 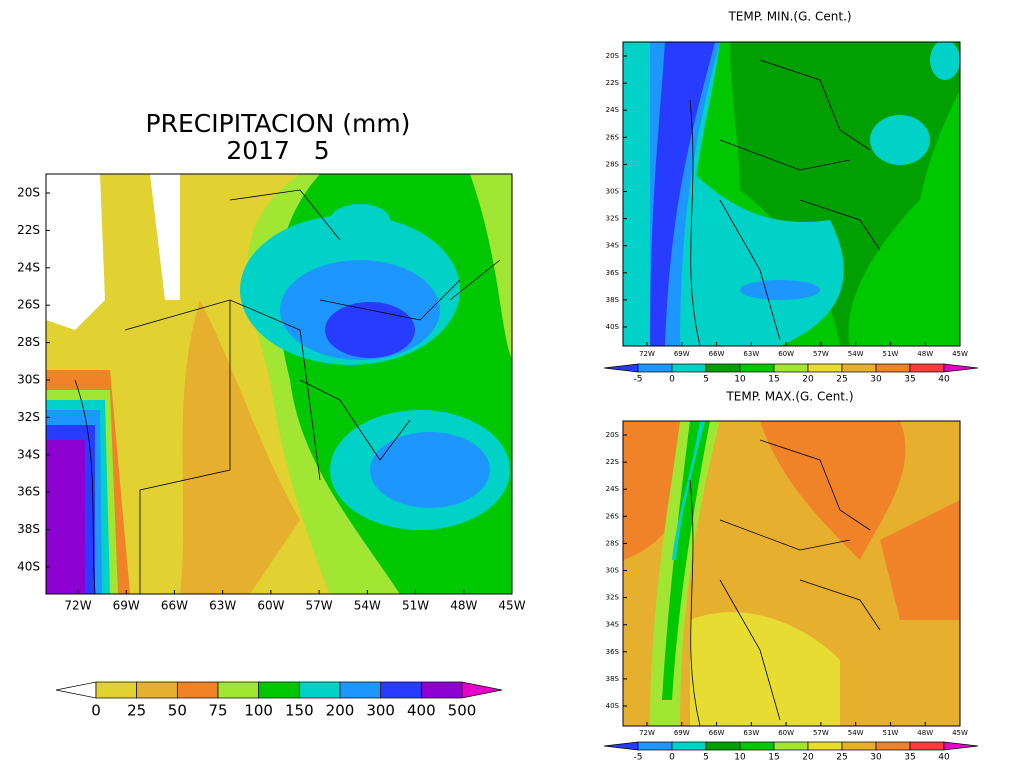 I want to click on colorbar-label: 30, so click(x=876, y=758).